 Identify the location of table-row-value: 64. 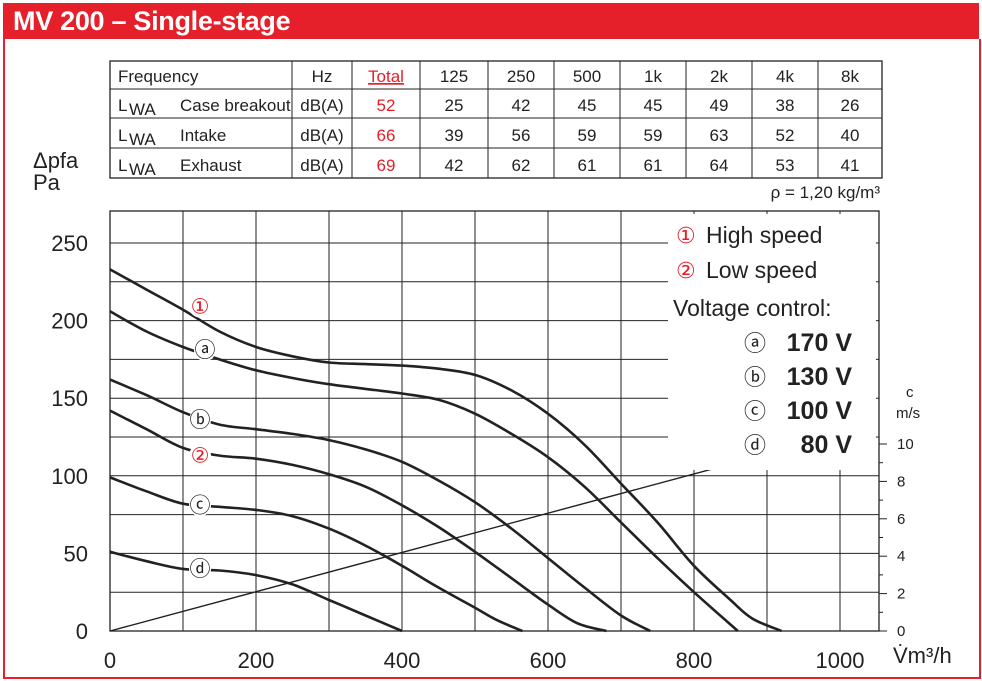
(719, 165).